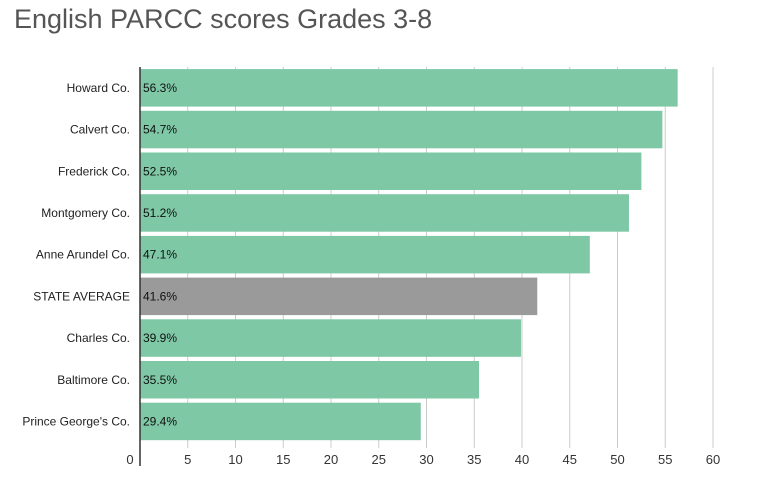 The width and height of the screenshot is (764, 487). Describe the element at coordinates (522, 459) in the screenshot. I see `x-tick-label: 40` at that location.